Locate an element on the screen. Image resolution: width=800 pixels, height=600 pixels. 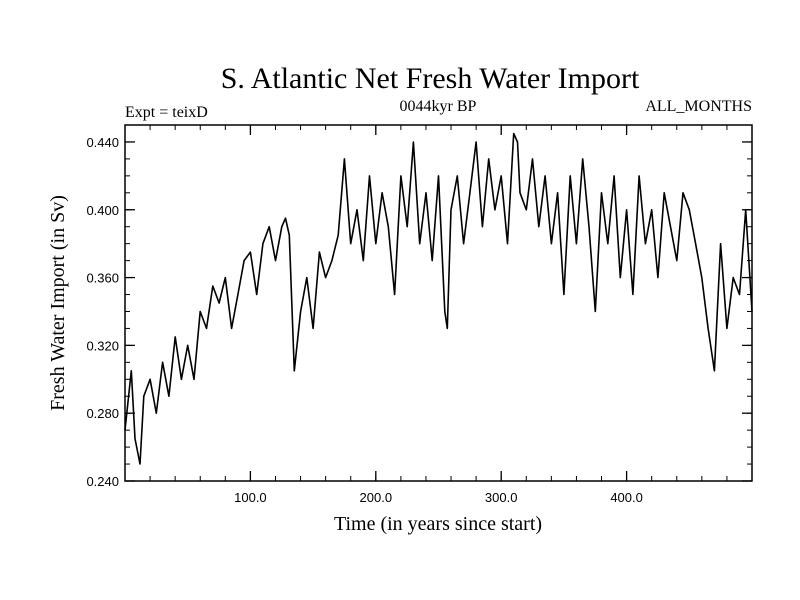
x-tick-label: 200.0 is located at coordinates (376, 497).